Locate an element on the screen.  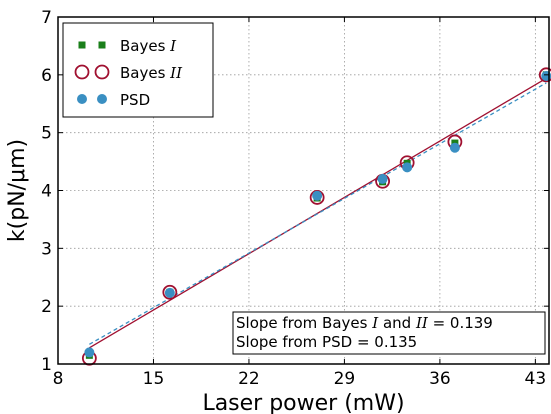
x-tick-label: 43 is located at coordinates (536, 379).